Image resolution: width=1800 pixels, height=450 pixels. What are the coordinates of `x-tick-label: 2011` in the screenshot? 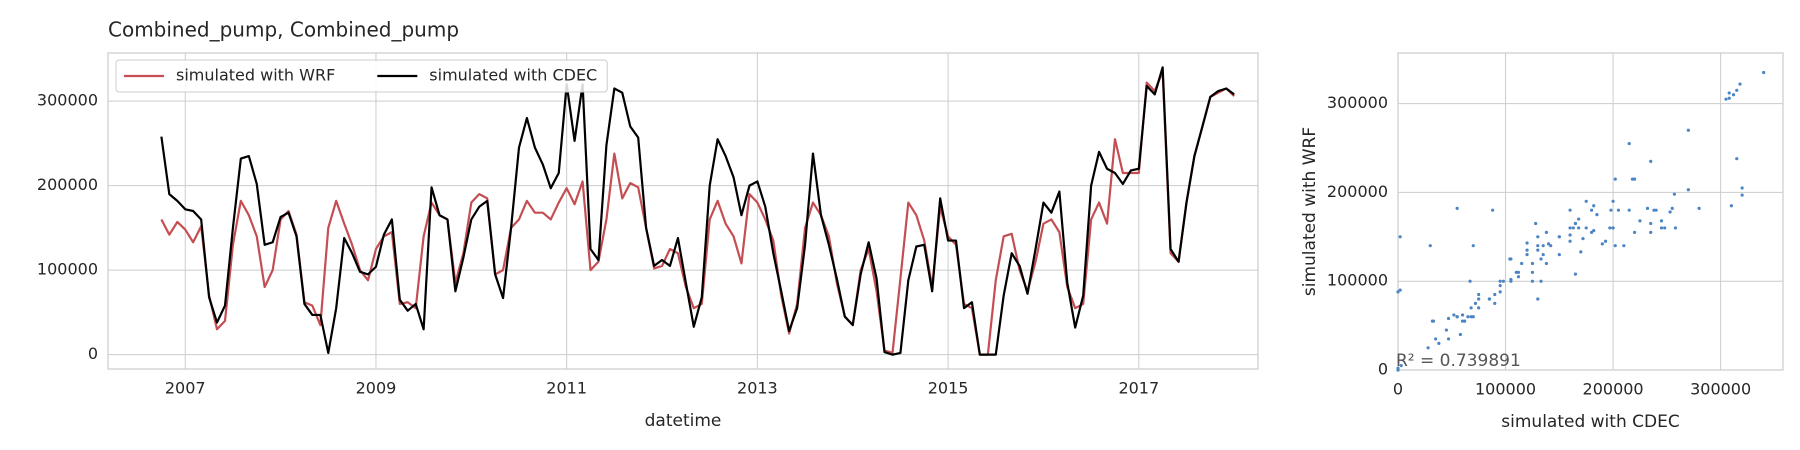 It's located at (566, 388).